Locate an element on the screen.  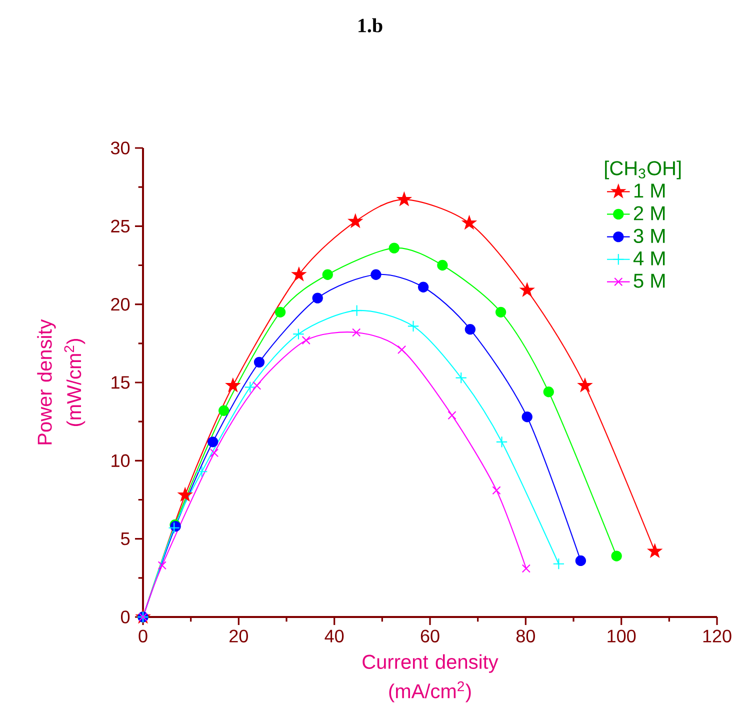
x-tick-label: 100 is located at coordinates (622, 636).